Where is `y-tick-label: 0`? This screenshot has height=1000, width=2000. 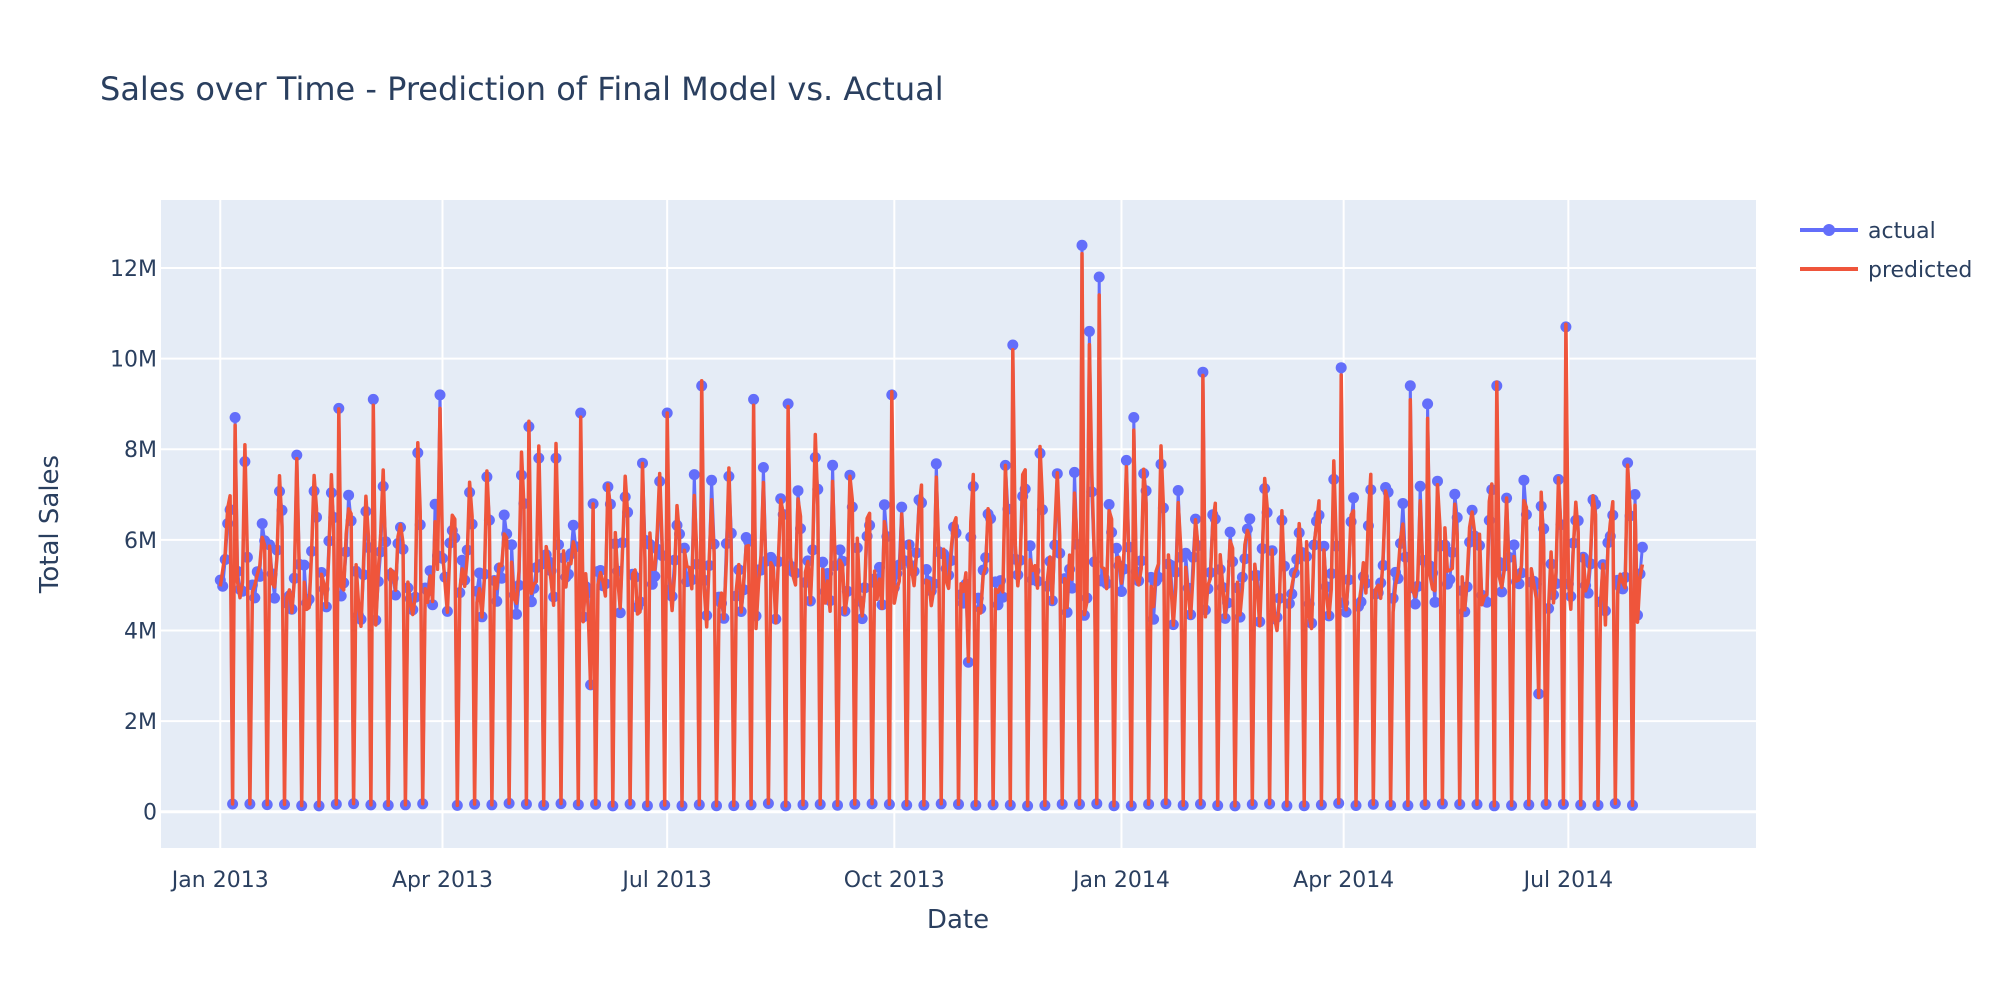 y-tick-label: 0 is located at coordinates (150, 813).